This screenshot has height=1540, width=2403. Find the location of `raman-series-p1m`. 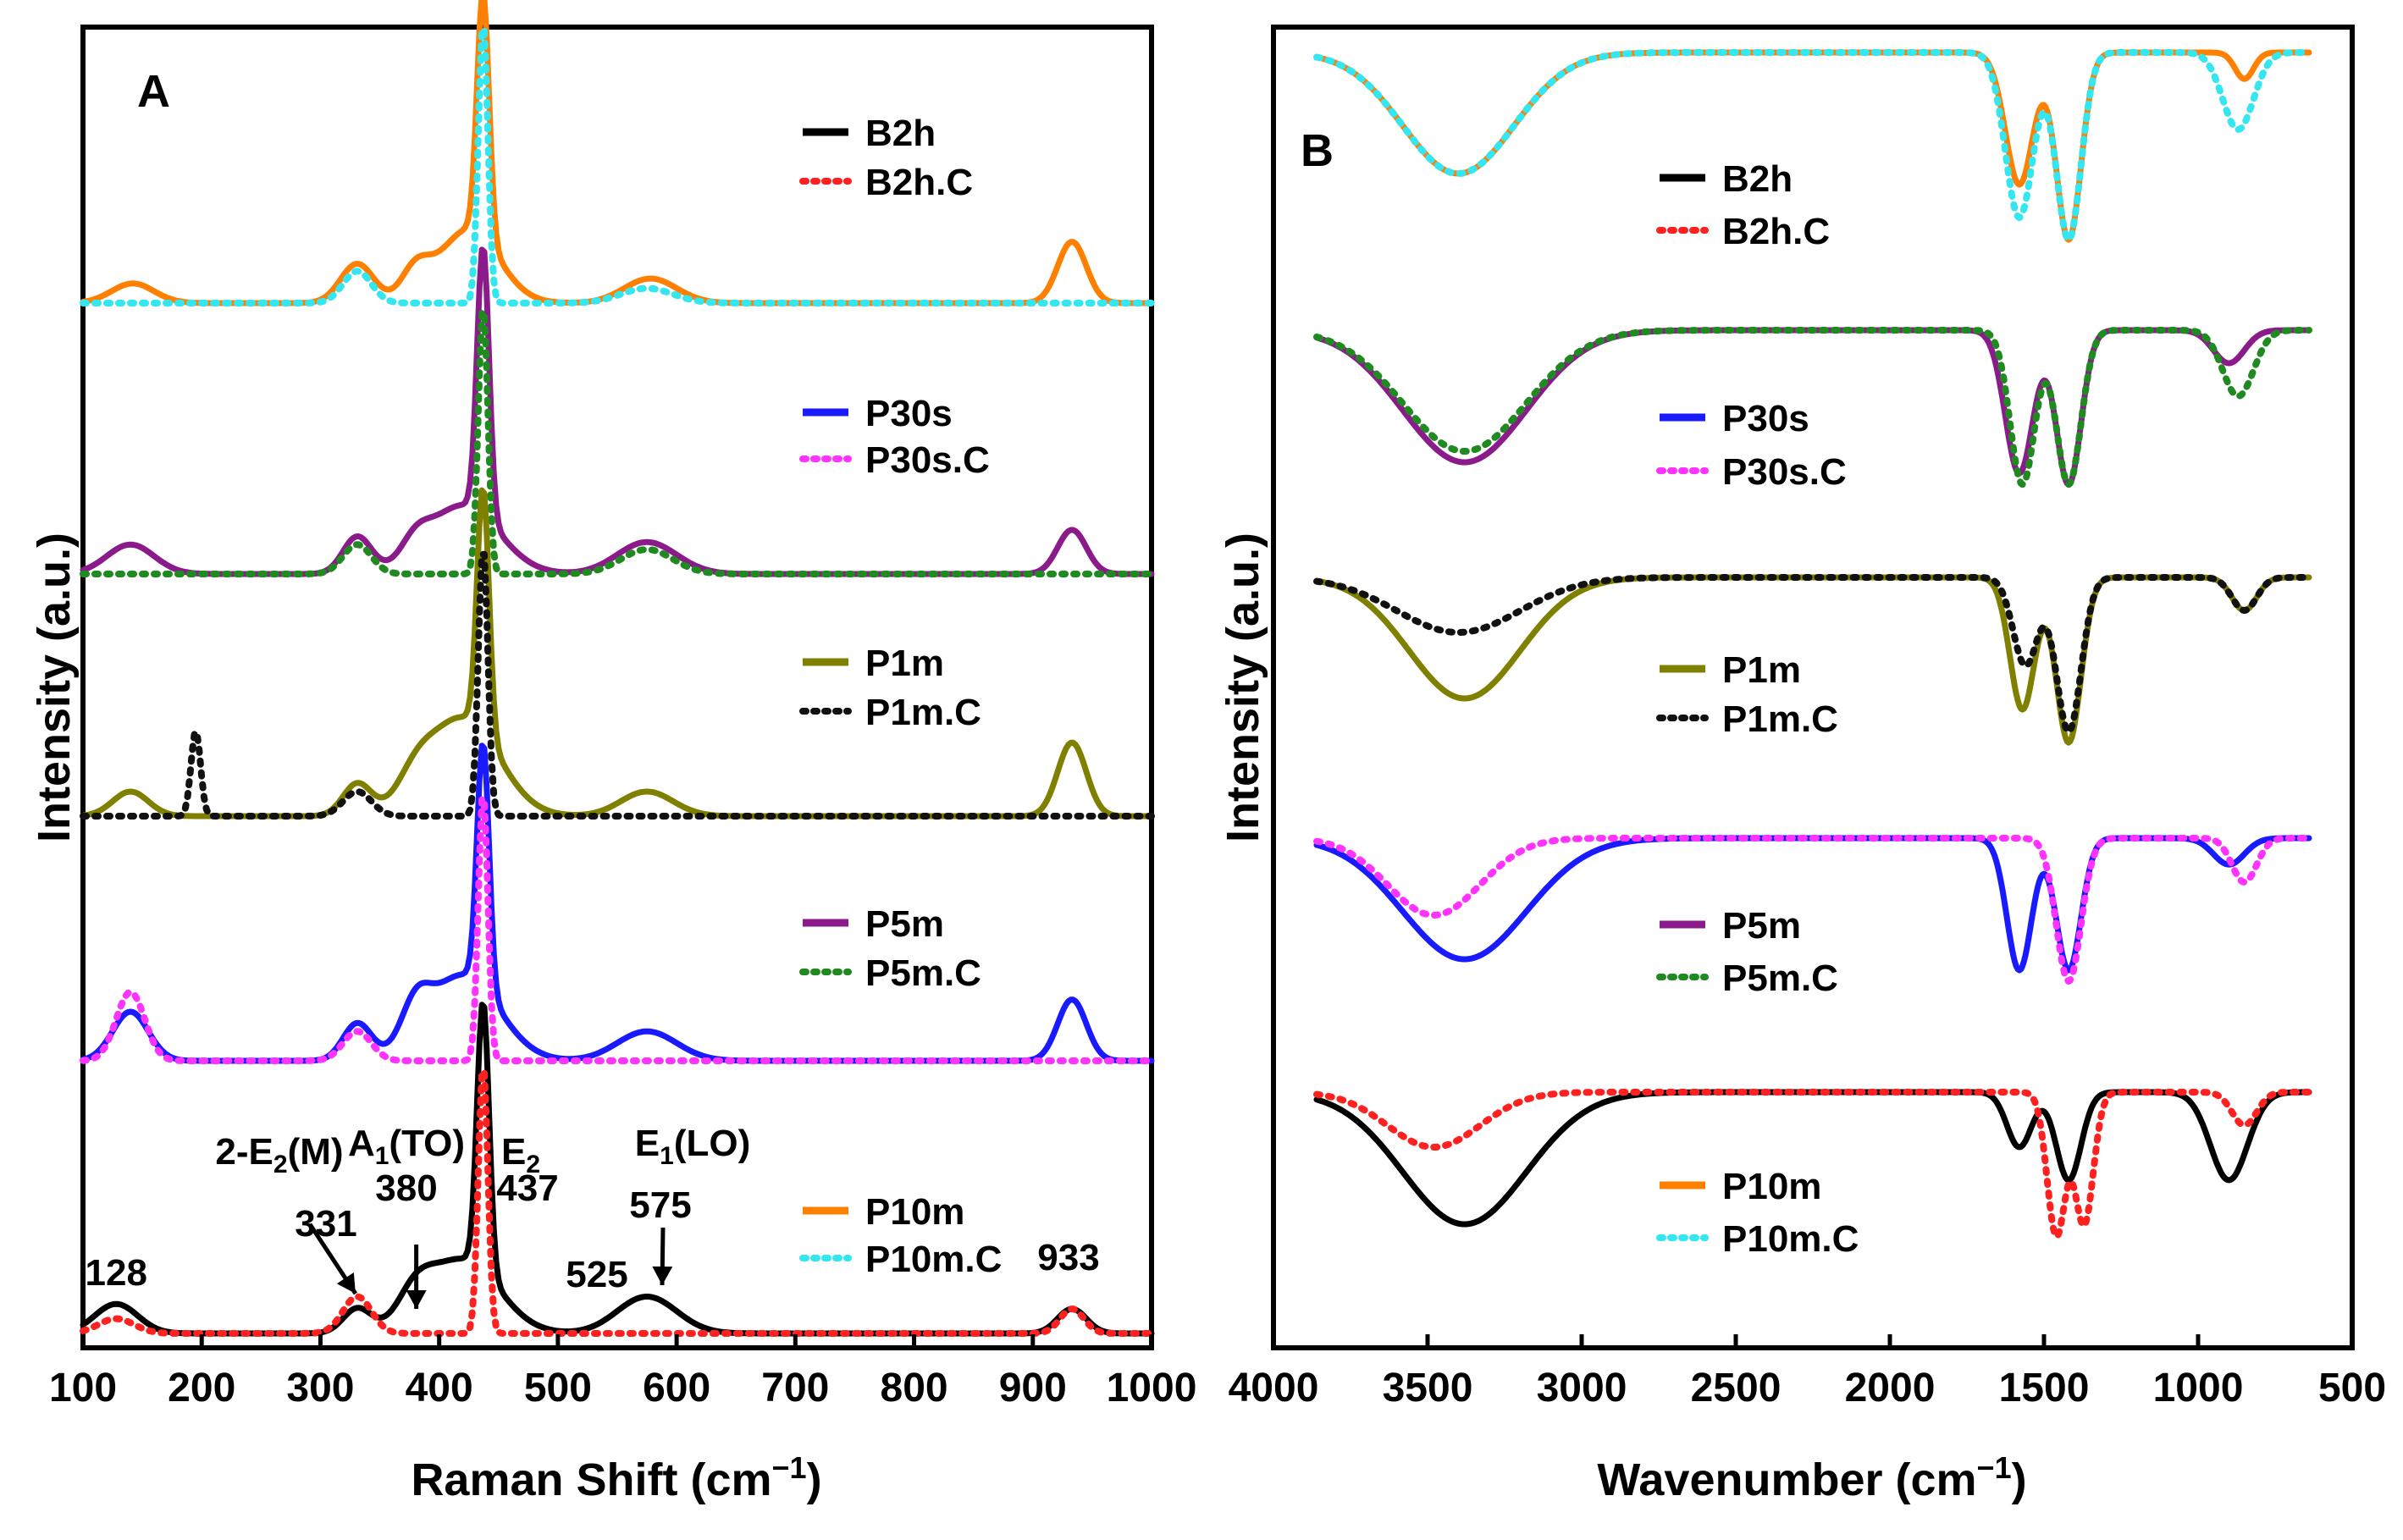

raman-series-p1m is located at coordinates (617, 653).